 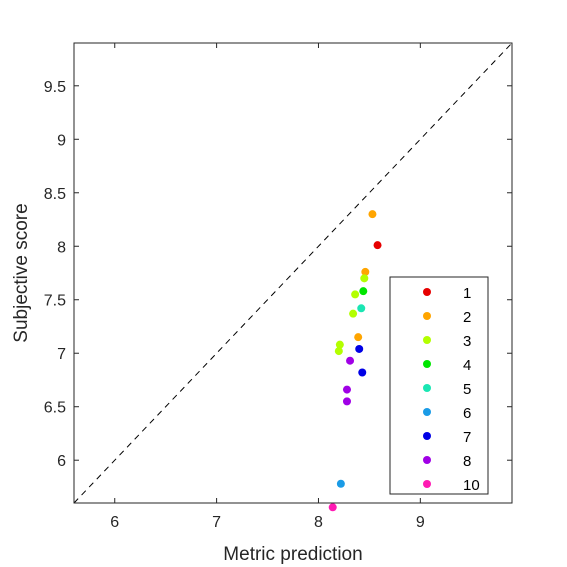 What do you see at coordinates (467, 389) in the screenshot?
I see `legend-label-5: 5` at bounding box center [467, 389].